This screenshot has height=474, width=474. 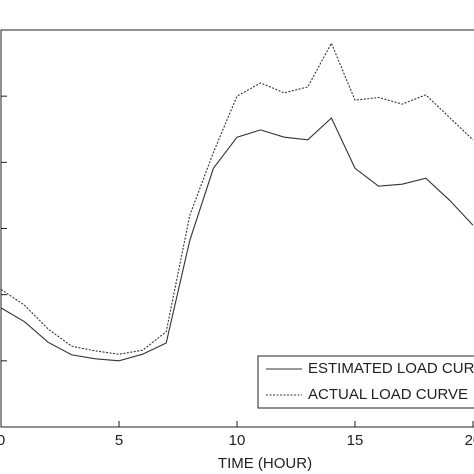 I want to click on x-tick-label: 10, so click(x=237, y=440).